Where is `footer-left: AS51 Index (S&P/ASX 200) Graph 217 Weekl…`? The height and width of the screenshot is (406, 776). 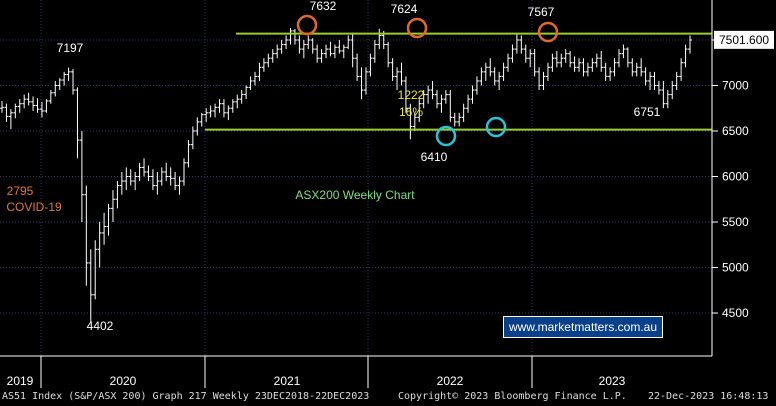 footer-left: AS51 Index (S&P/ASX 200) Graph 217 Weekl… is located at coordinates (186, 396).